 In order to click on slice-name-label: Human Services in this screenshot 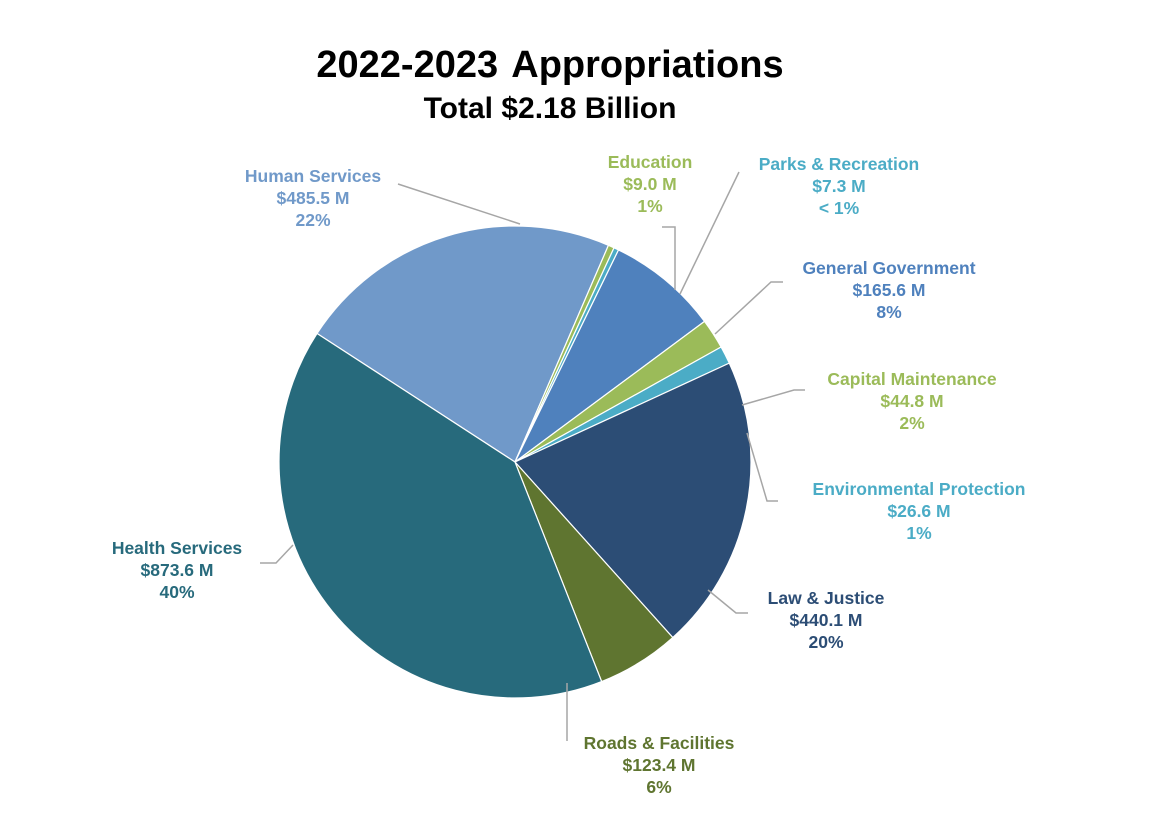, I will do `click(313, 176)`.